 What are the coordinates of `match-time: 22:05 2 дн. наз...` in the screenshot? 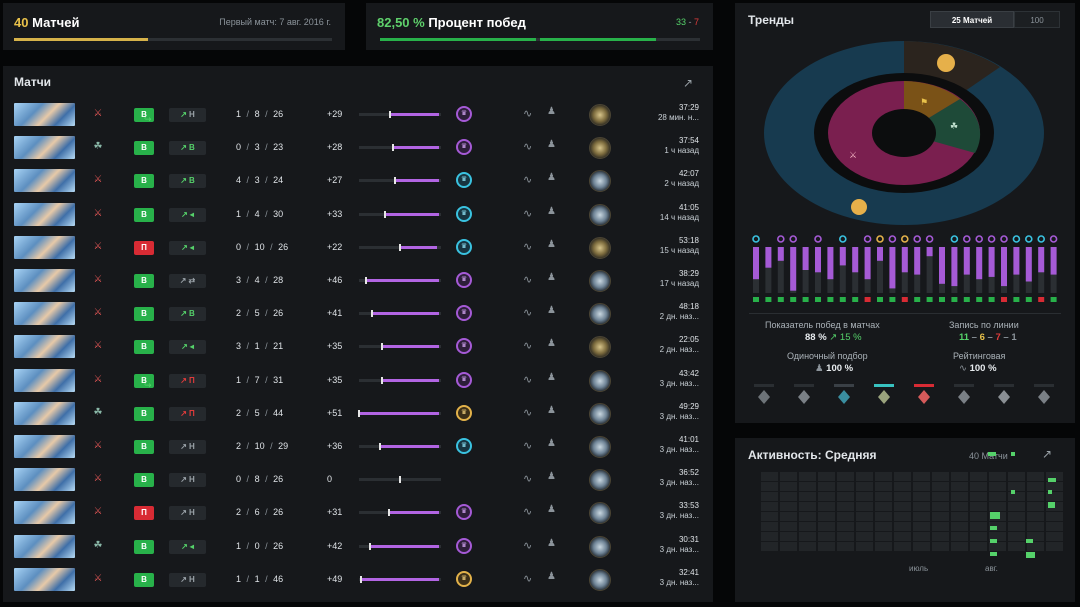 It's located at (679, 345).